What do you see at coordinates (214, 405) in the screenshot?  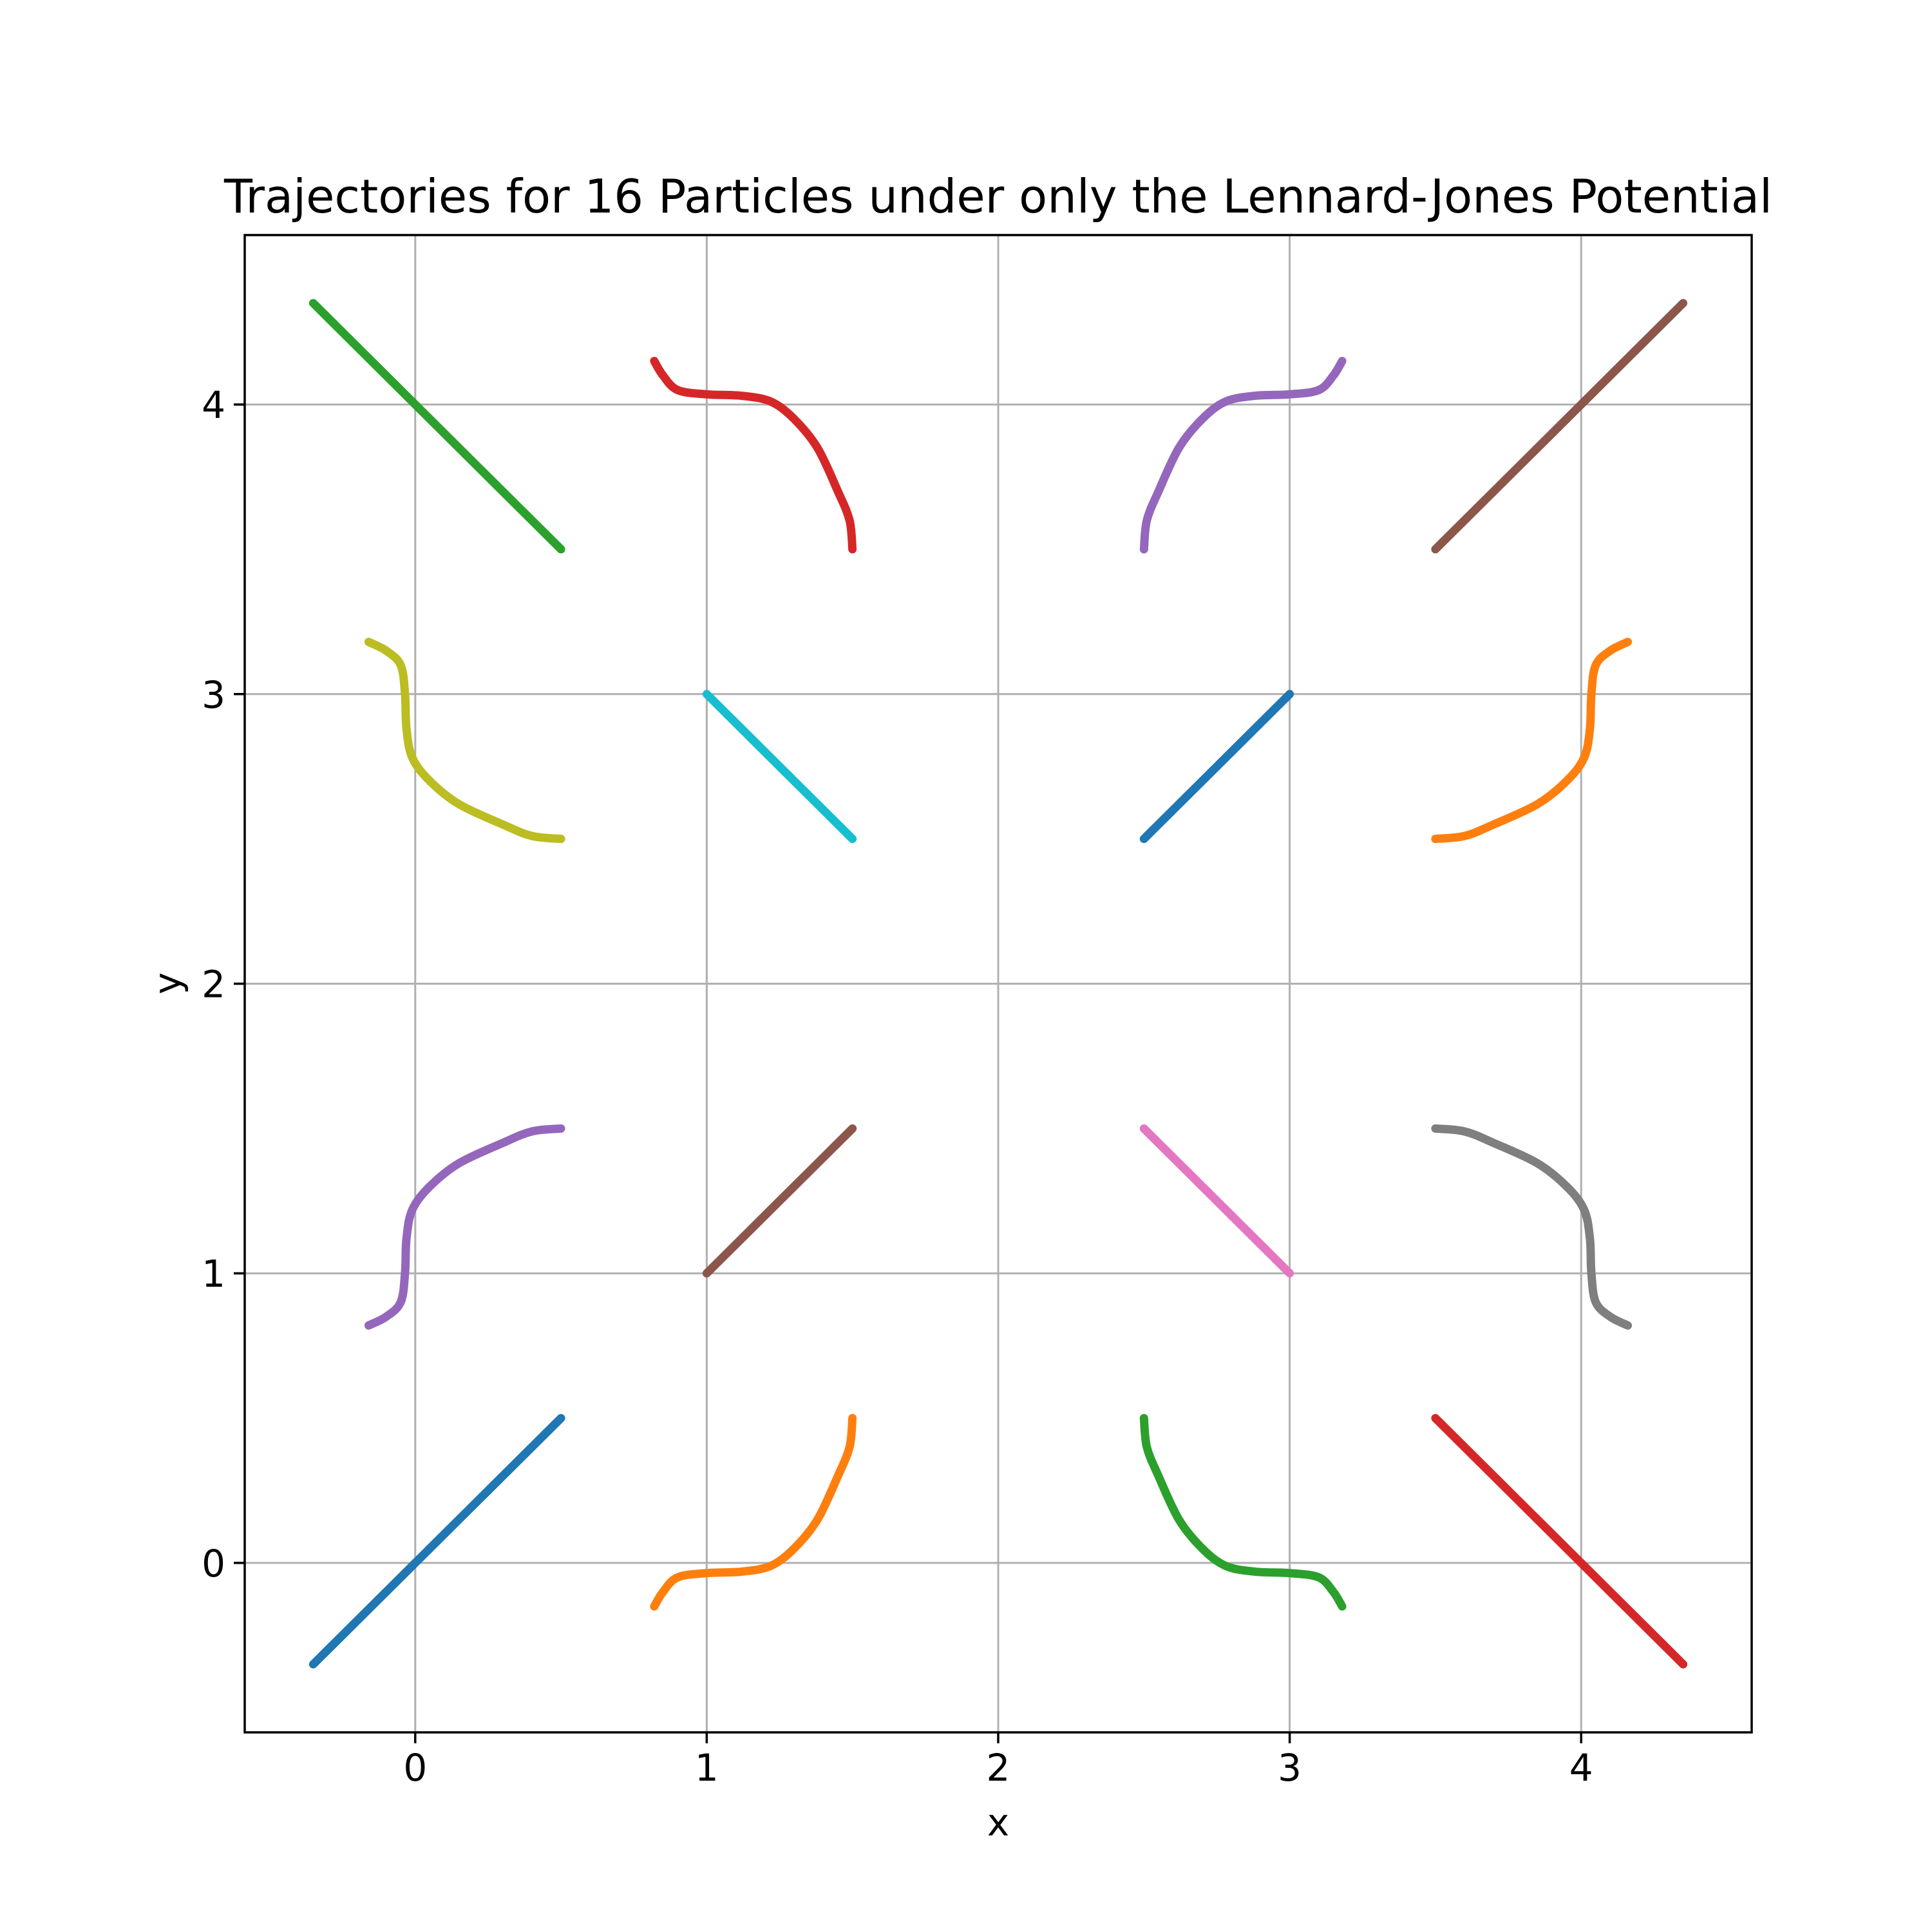 I see `y-tick-label: 4` at bounding box center [214, 405].